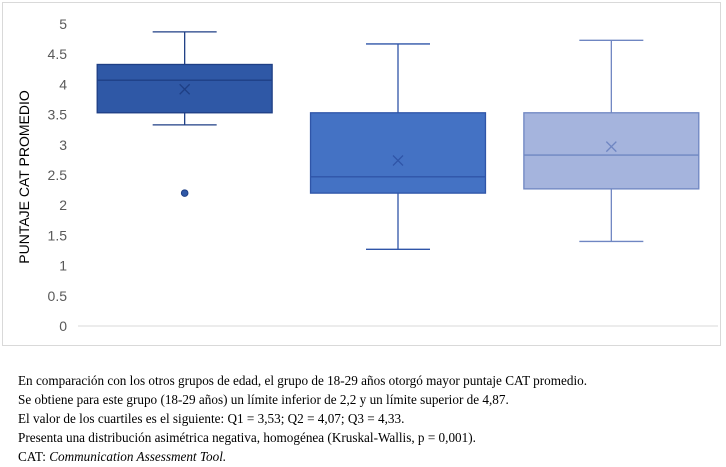 The image size is (726, 467). What do you see at coordinates (58, 115) in the screenshot?
I see `y-tick-label: 3.5` at bounding box center [58, 115].